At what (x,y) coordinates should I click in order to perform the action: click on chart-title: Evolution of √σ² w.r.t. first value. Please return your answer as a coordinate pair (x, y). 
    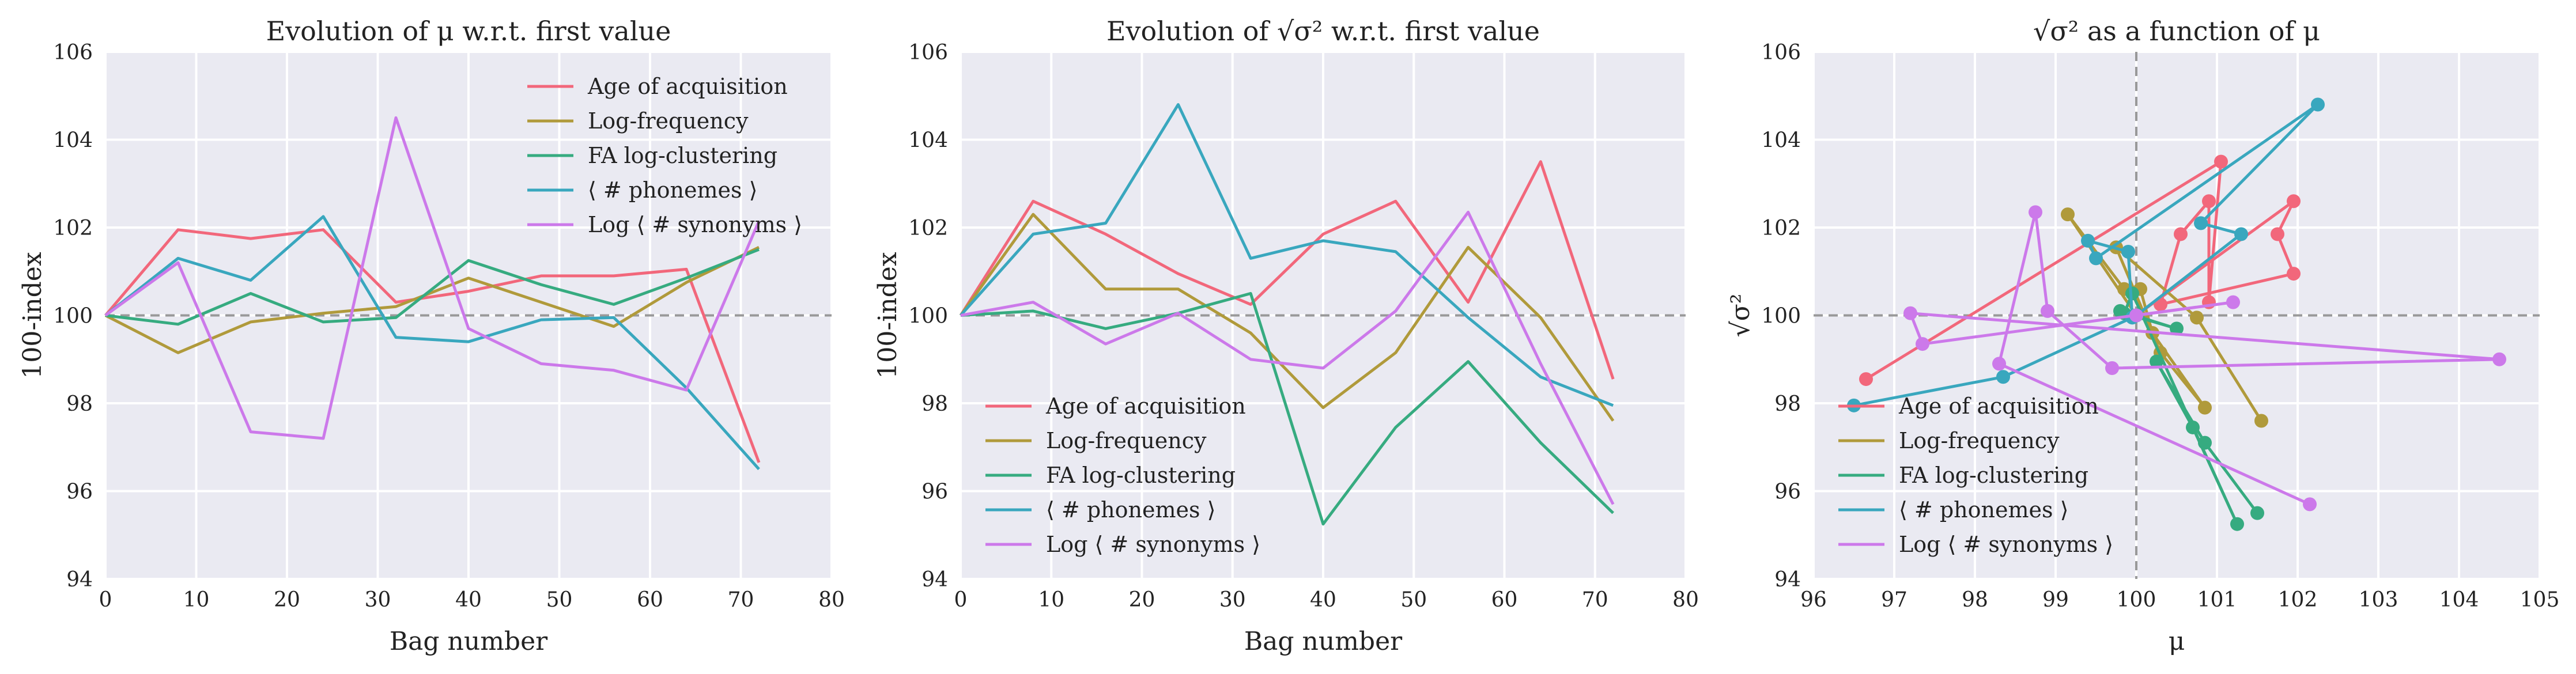
    Looking at the image, I should click on (1323, 31).